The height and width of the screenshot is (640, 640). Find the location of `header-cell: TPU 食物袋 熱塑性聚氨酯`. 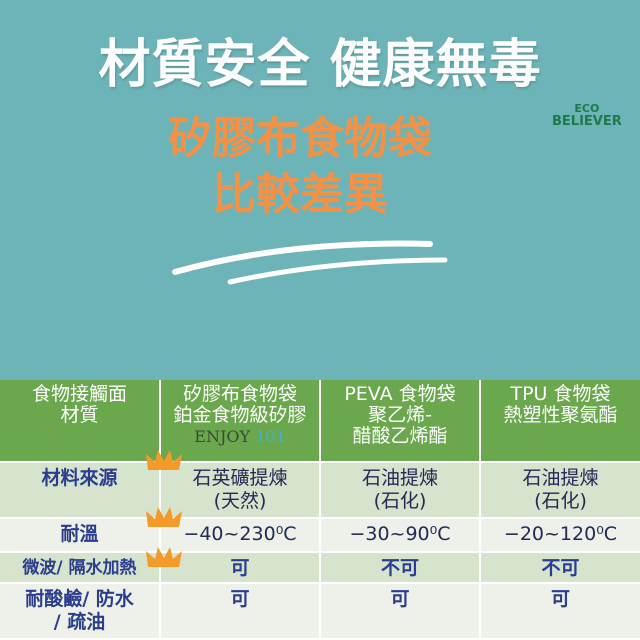

header-cell: TPU 食物袋 熱塑性聚氨酯 is located at coordinates (560, 421).